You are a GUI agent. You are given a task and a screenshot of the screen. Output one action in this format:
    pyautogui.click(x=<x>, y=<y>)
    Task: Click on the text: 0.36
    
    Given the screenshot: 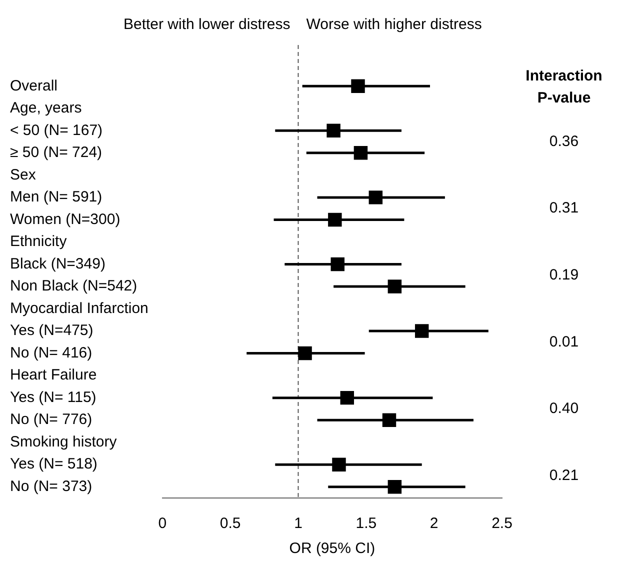 What is the action you would take?
    pyautogui.click(x=564, y=141)
    